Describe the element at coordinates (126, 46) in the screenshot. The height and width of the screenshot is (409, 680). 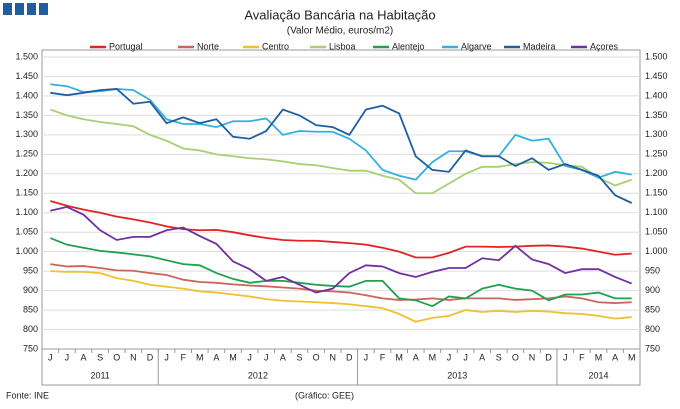
I see `legend-label: Portugal` at that location.